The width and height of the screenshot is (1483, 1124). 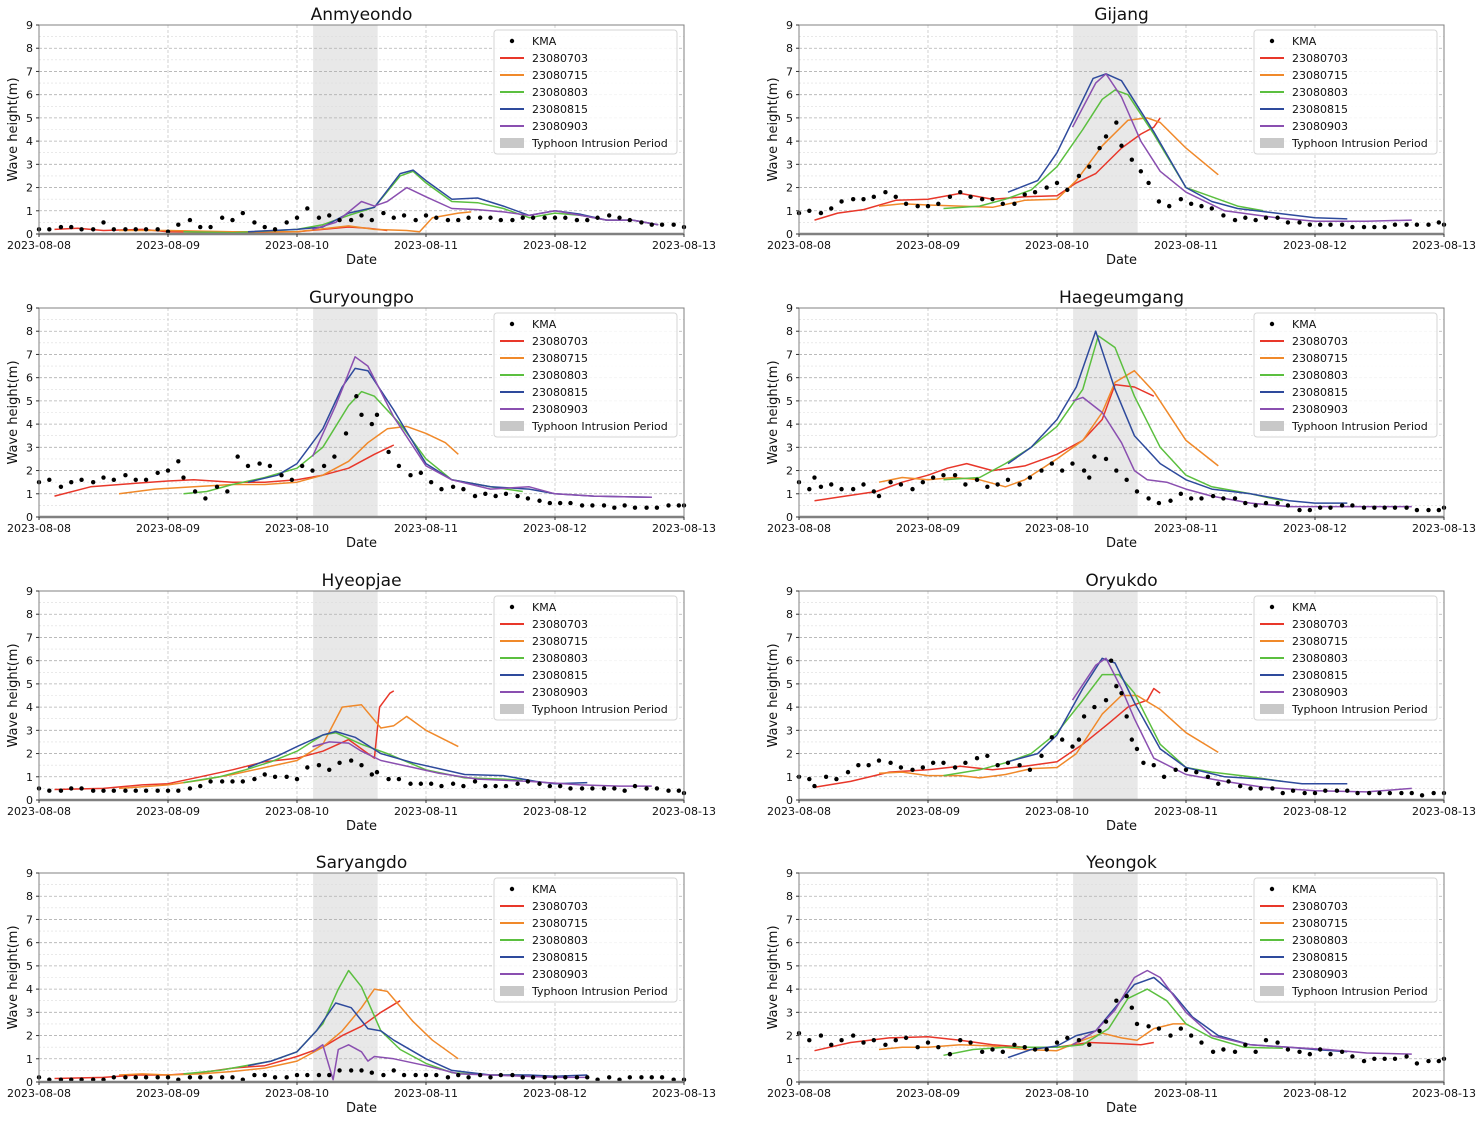 I want to click on legend-swatch-typhoon, so click(x=1272, y=426).